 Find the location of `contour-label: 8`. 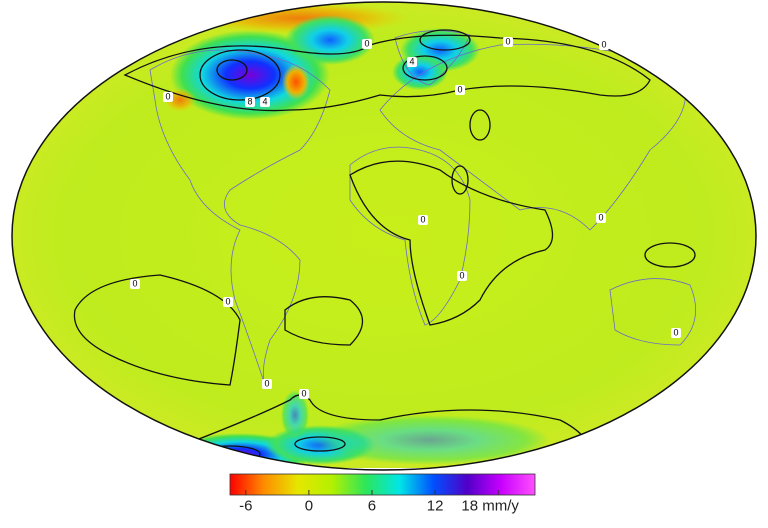

contour-label: 8 is located at coordinates (249, 101).